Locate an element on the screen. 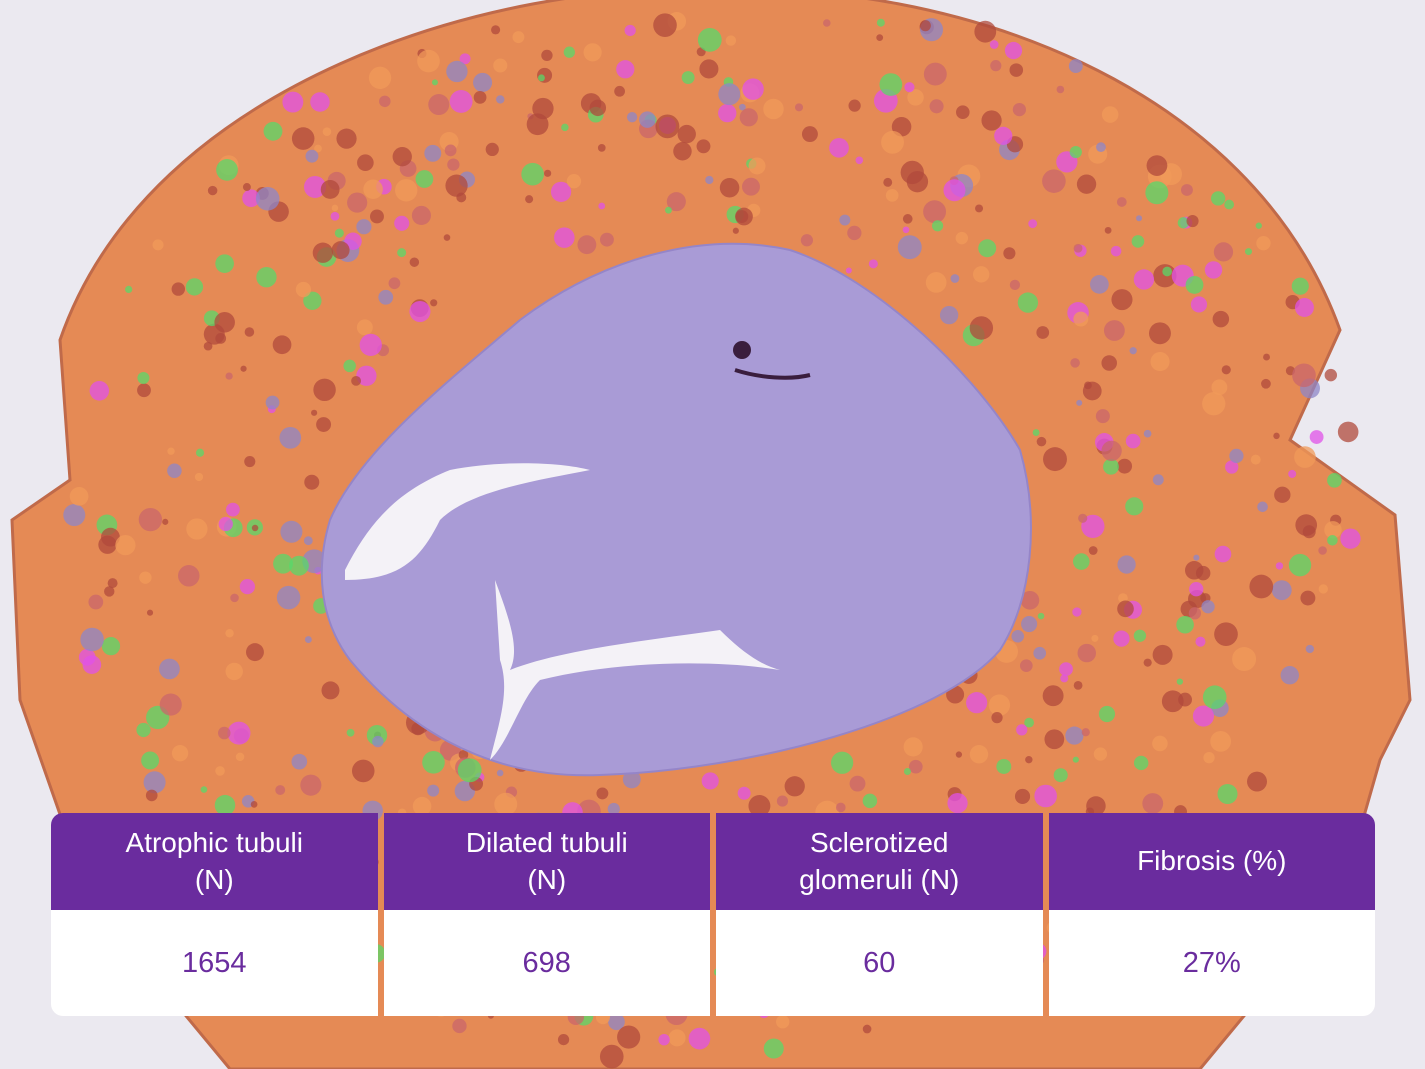 This screenshot has height=1069, width=1425. value-cell-text: 27% is located at coordinates (1211, 962).